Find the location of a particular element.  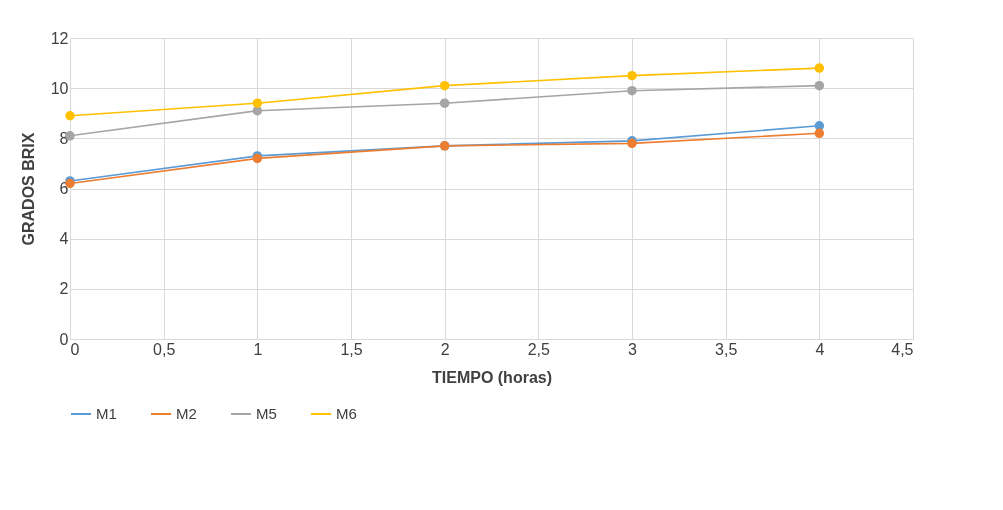

x-tick-label: 0,5 is located at coordinates (164, 349).